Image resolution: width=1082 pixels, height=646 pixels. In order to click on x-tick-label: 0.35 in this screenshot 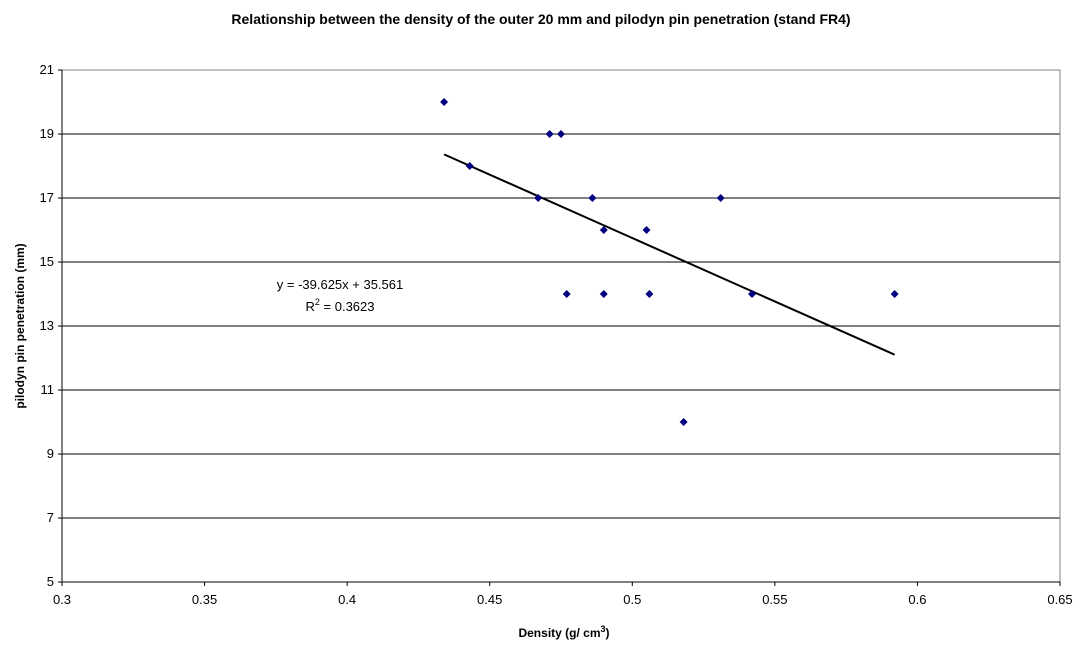, I will do `click(204, 599)`.